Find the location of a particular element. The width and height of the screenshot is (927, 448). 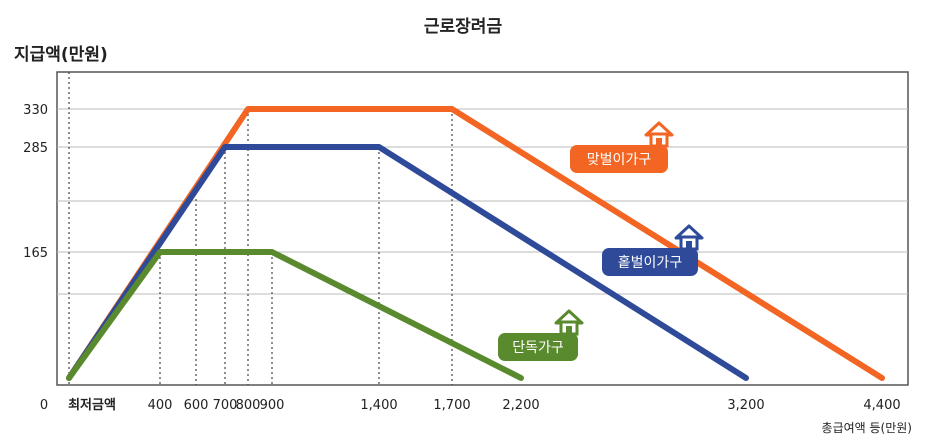

x-tick-label: 1,400 is located at coordinates (378, 405).